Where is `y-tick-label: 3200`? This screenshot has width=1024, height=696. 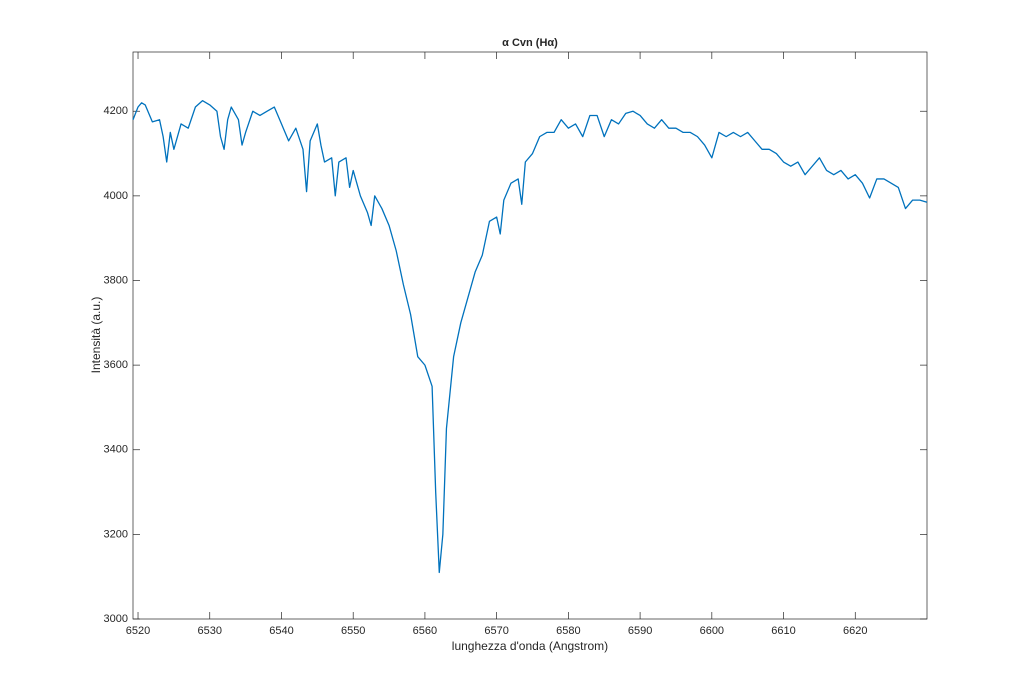 y-tick-label: 3200 is located at coordinates (116, 534).